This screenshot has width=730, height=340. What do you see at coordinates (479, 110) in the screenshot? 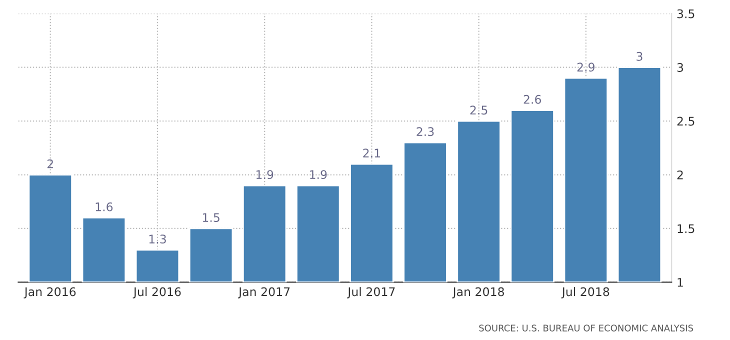
I see `data-label: 2.5` at bounding box center [479, 110].